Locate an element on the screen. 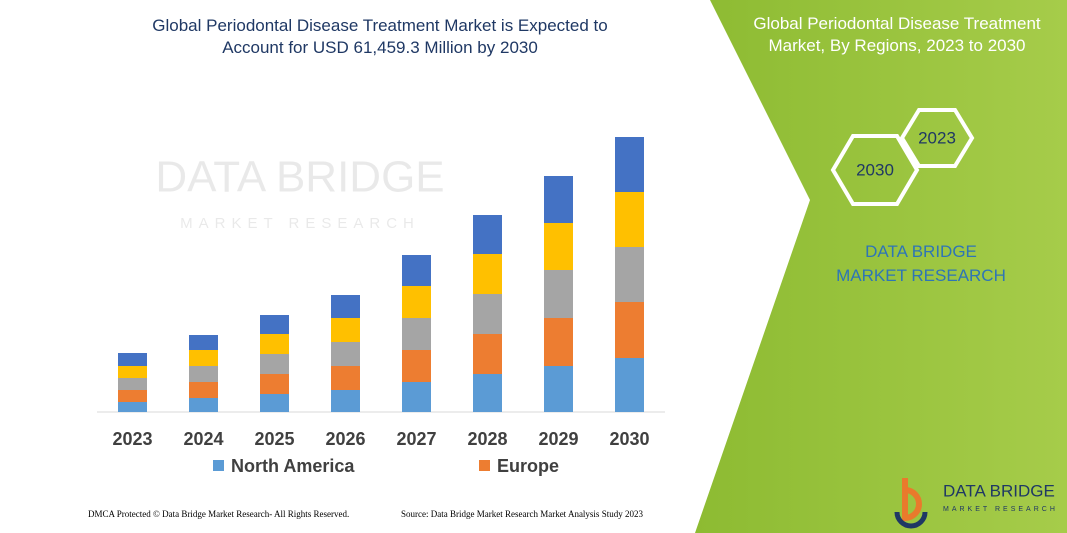  text-line: DATA BRIDGE is located at coordinates (921, 251).